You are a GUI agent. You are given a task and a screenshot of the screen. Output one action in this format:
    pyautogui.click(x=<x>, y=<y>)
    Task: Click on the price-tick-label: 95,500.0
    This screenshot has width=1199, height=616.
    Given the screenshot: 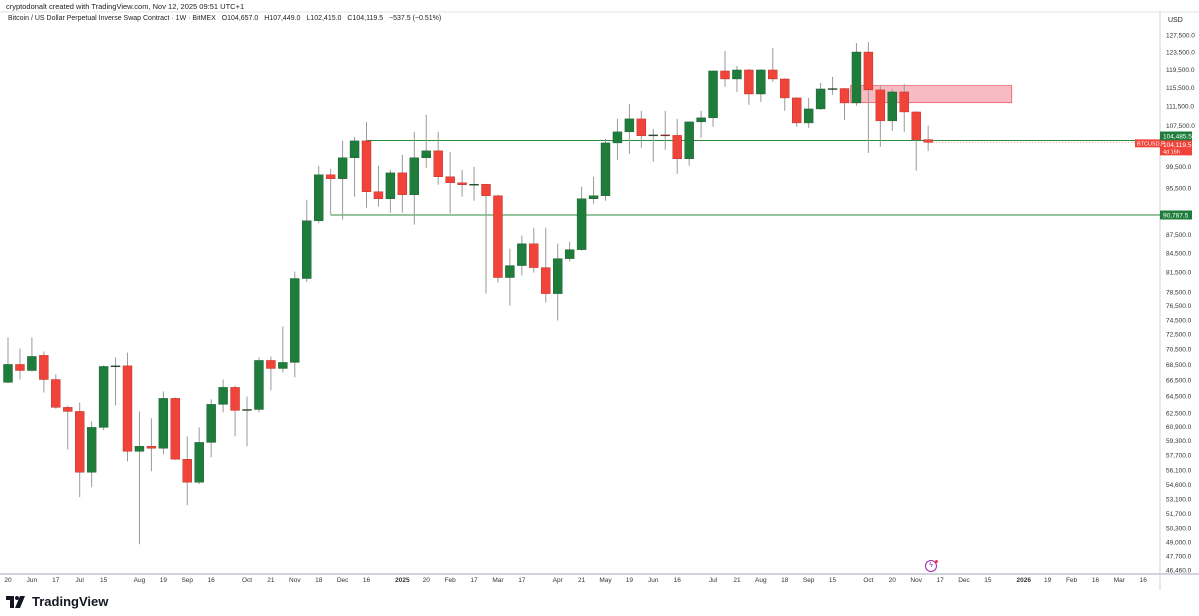 What is the action you would take?
    pyautogui.click(x=1179, y=189)
    